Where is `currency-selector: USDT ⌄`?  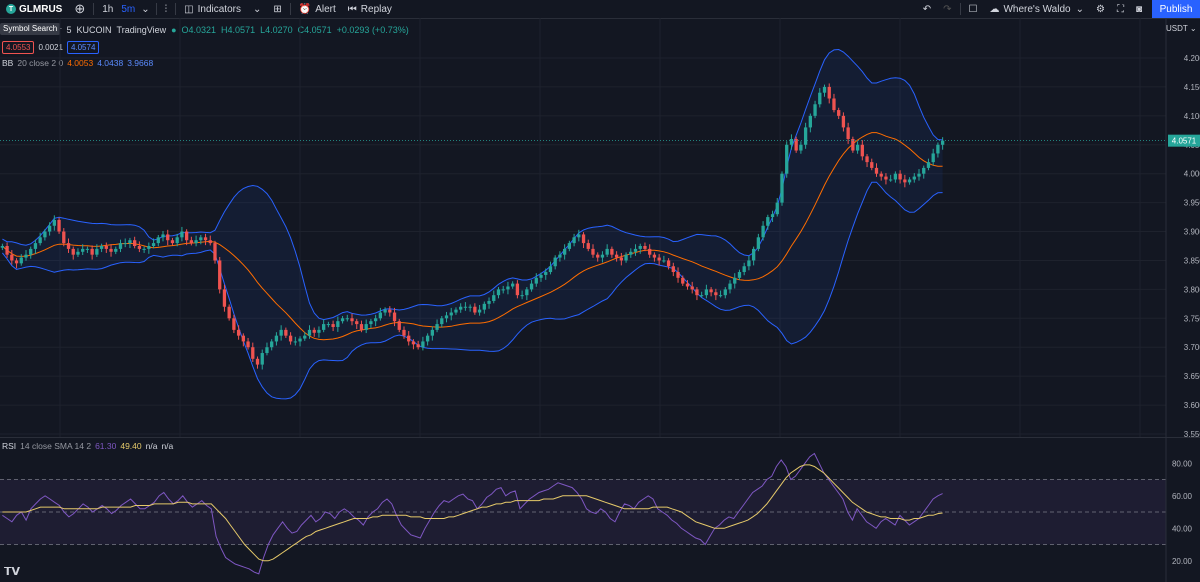 currency-selector: USDT ⌄ is located at coordinates (1181, 28).